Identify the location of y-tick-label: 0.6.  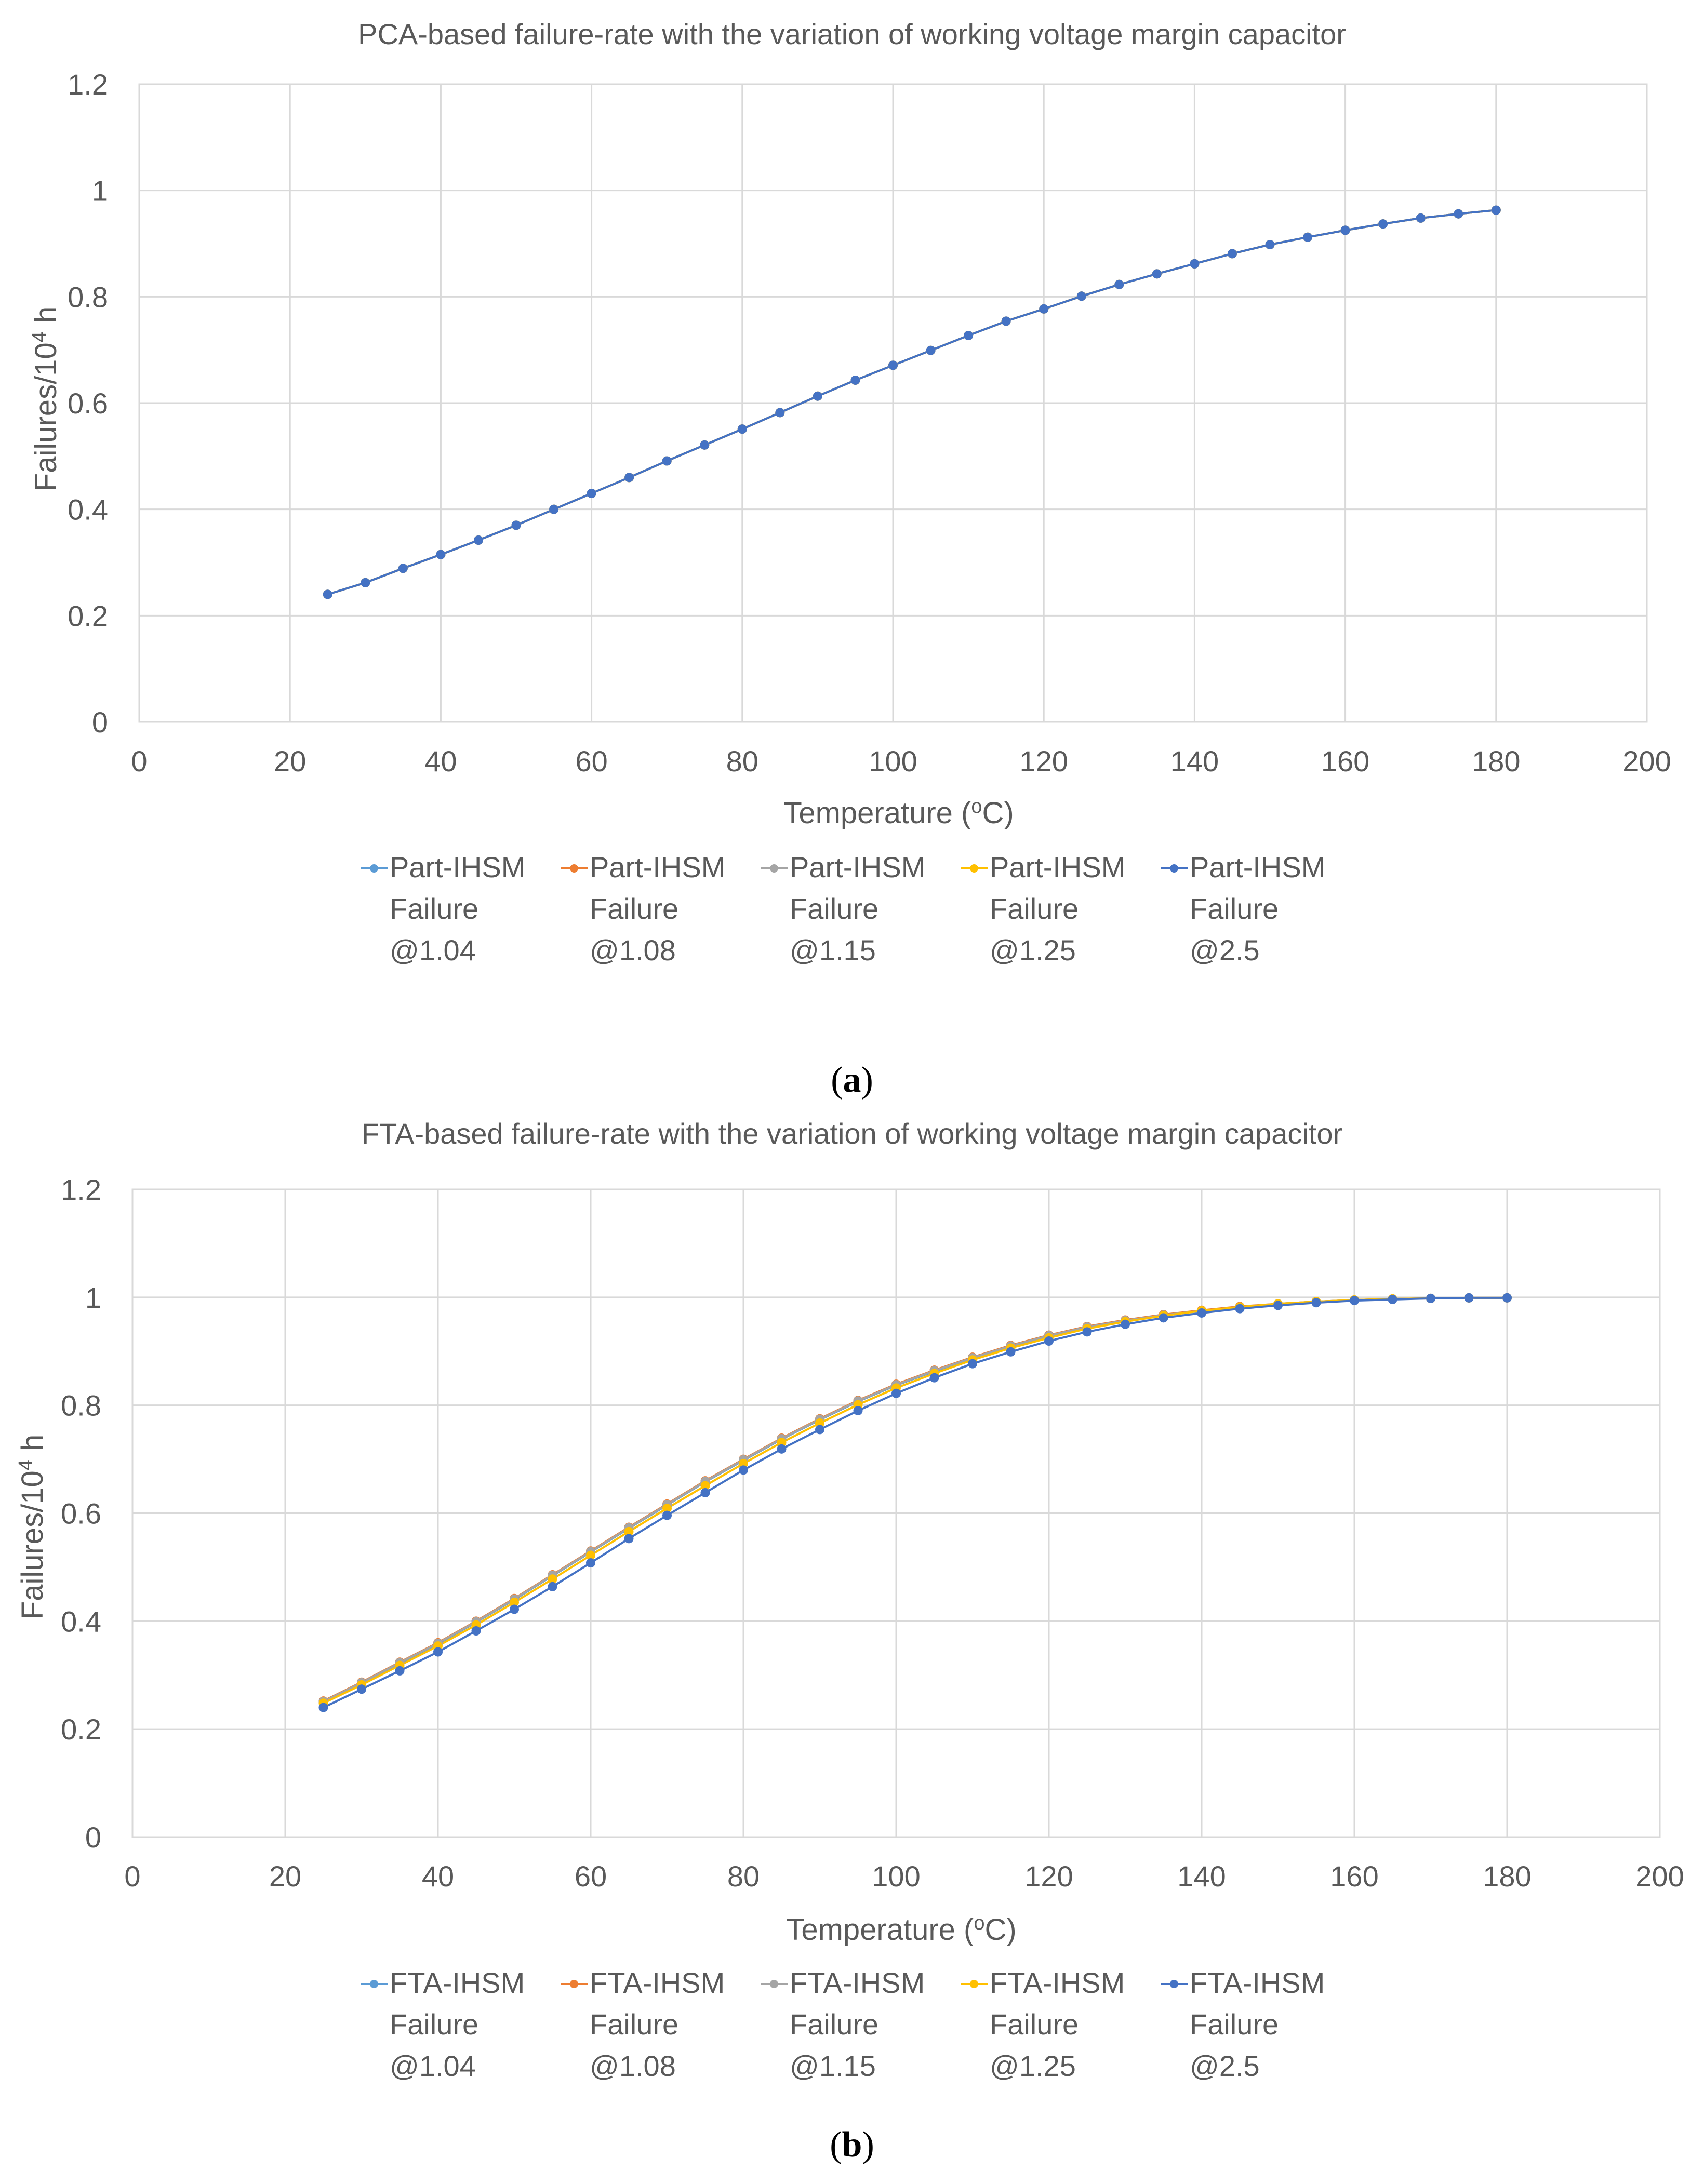
(81, 1513).